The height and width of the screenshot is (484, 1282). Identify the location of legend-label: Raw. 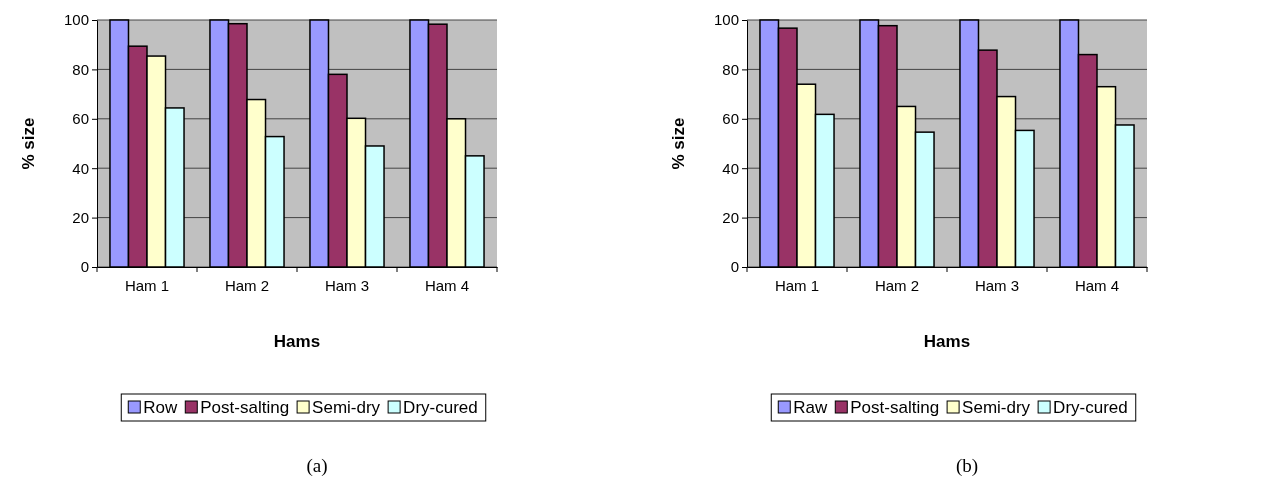
(810, 407).